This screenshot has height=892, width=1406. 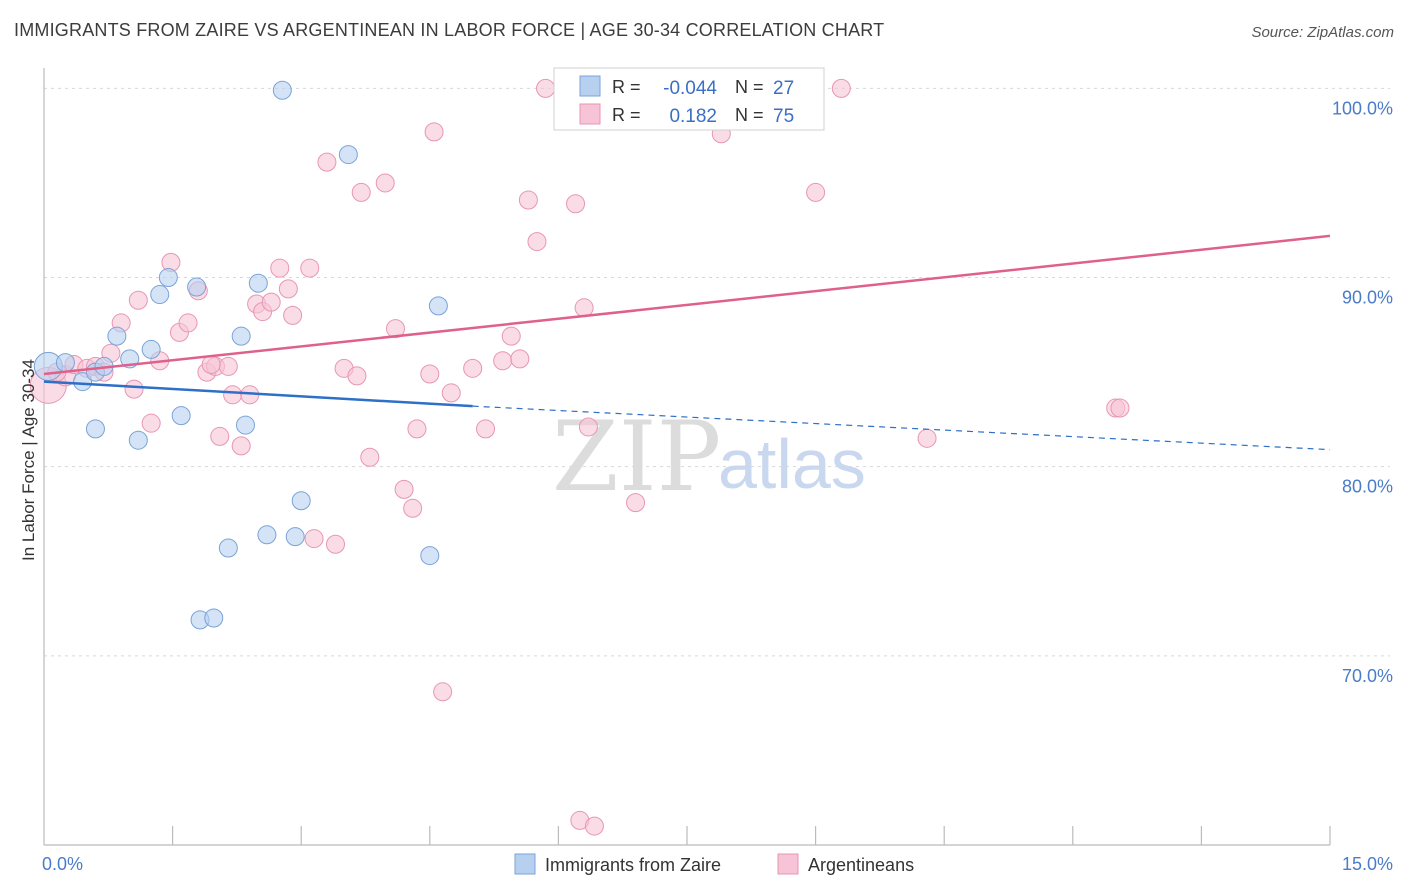 I want to click on zaire-trend-line, so click(x=258, y=394).